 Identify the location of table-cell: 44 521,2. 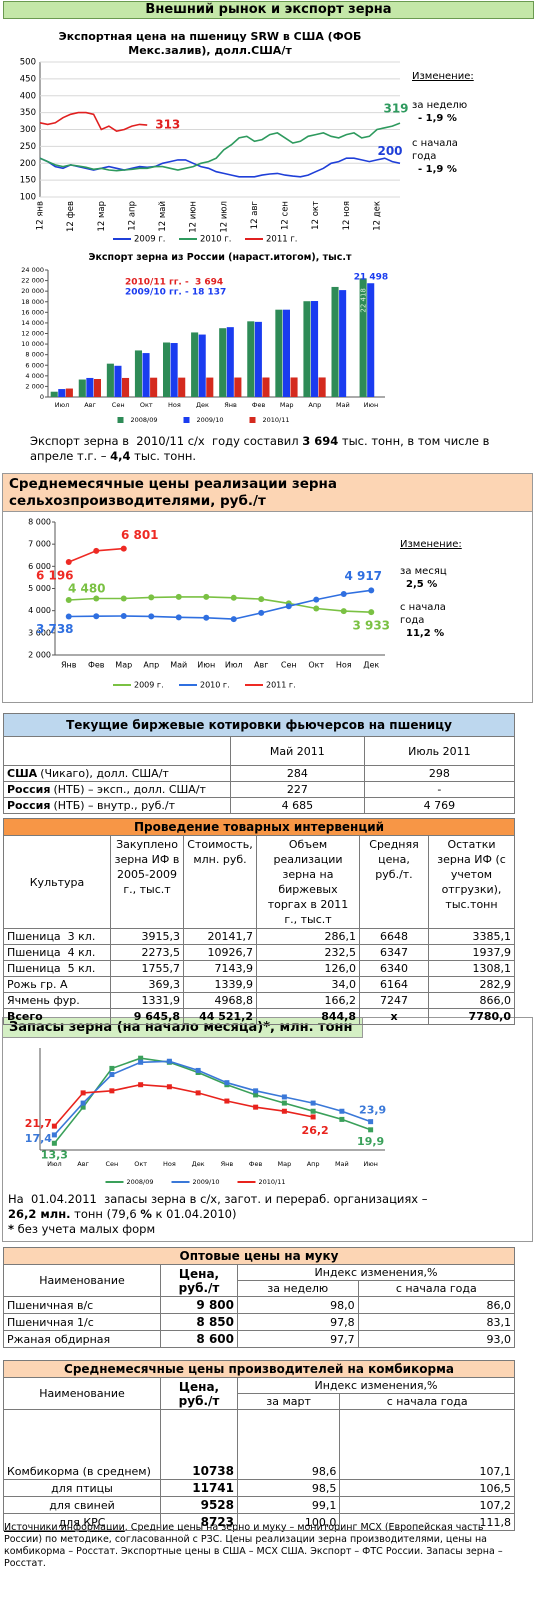
(220, 1016).